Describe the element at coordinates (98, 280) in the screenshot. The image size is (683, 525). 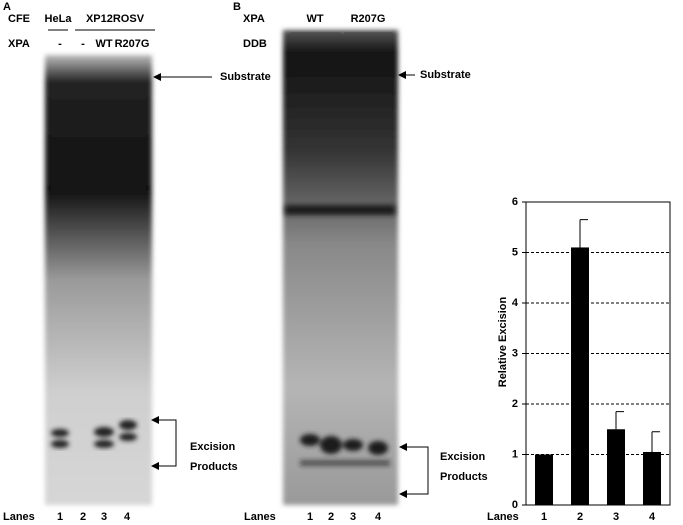
I see `gel-a` at that location.